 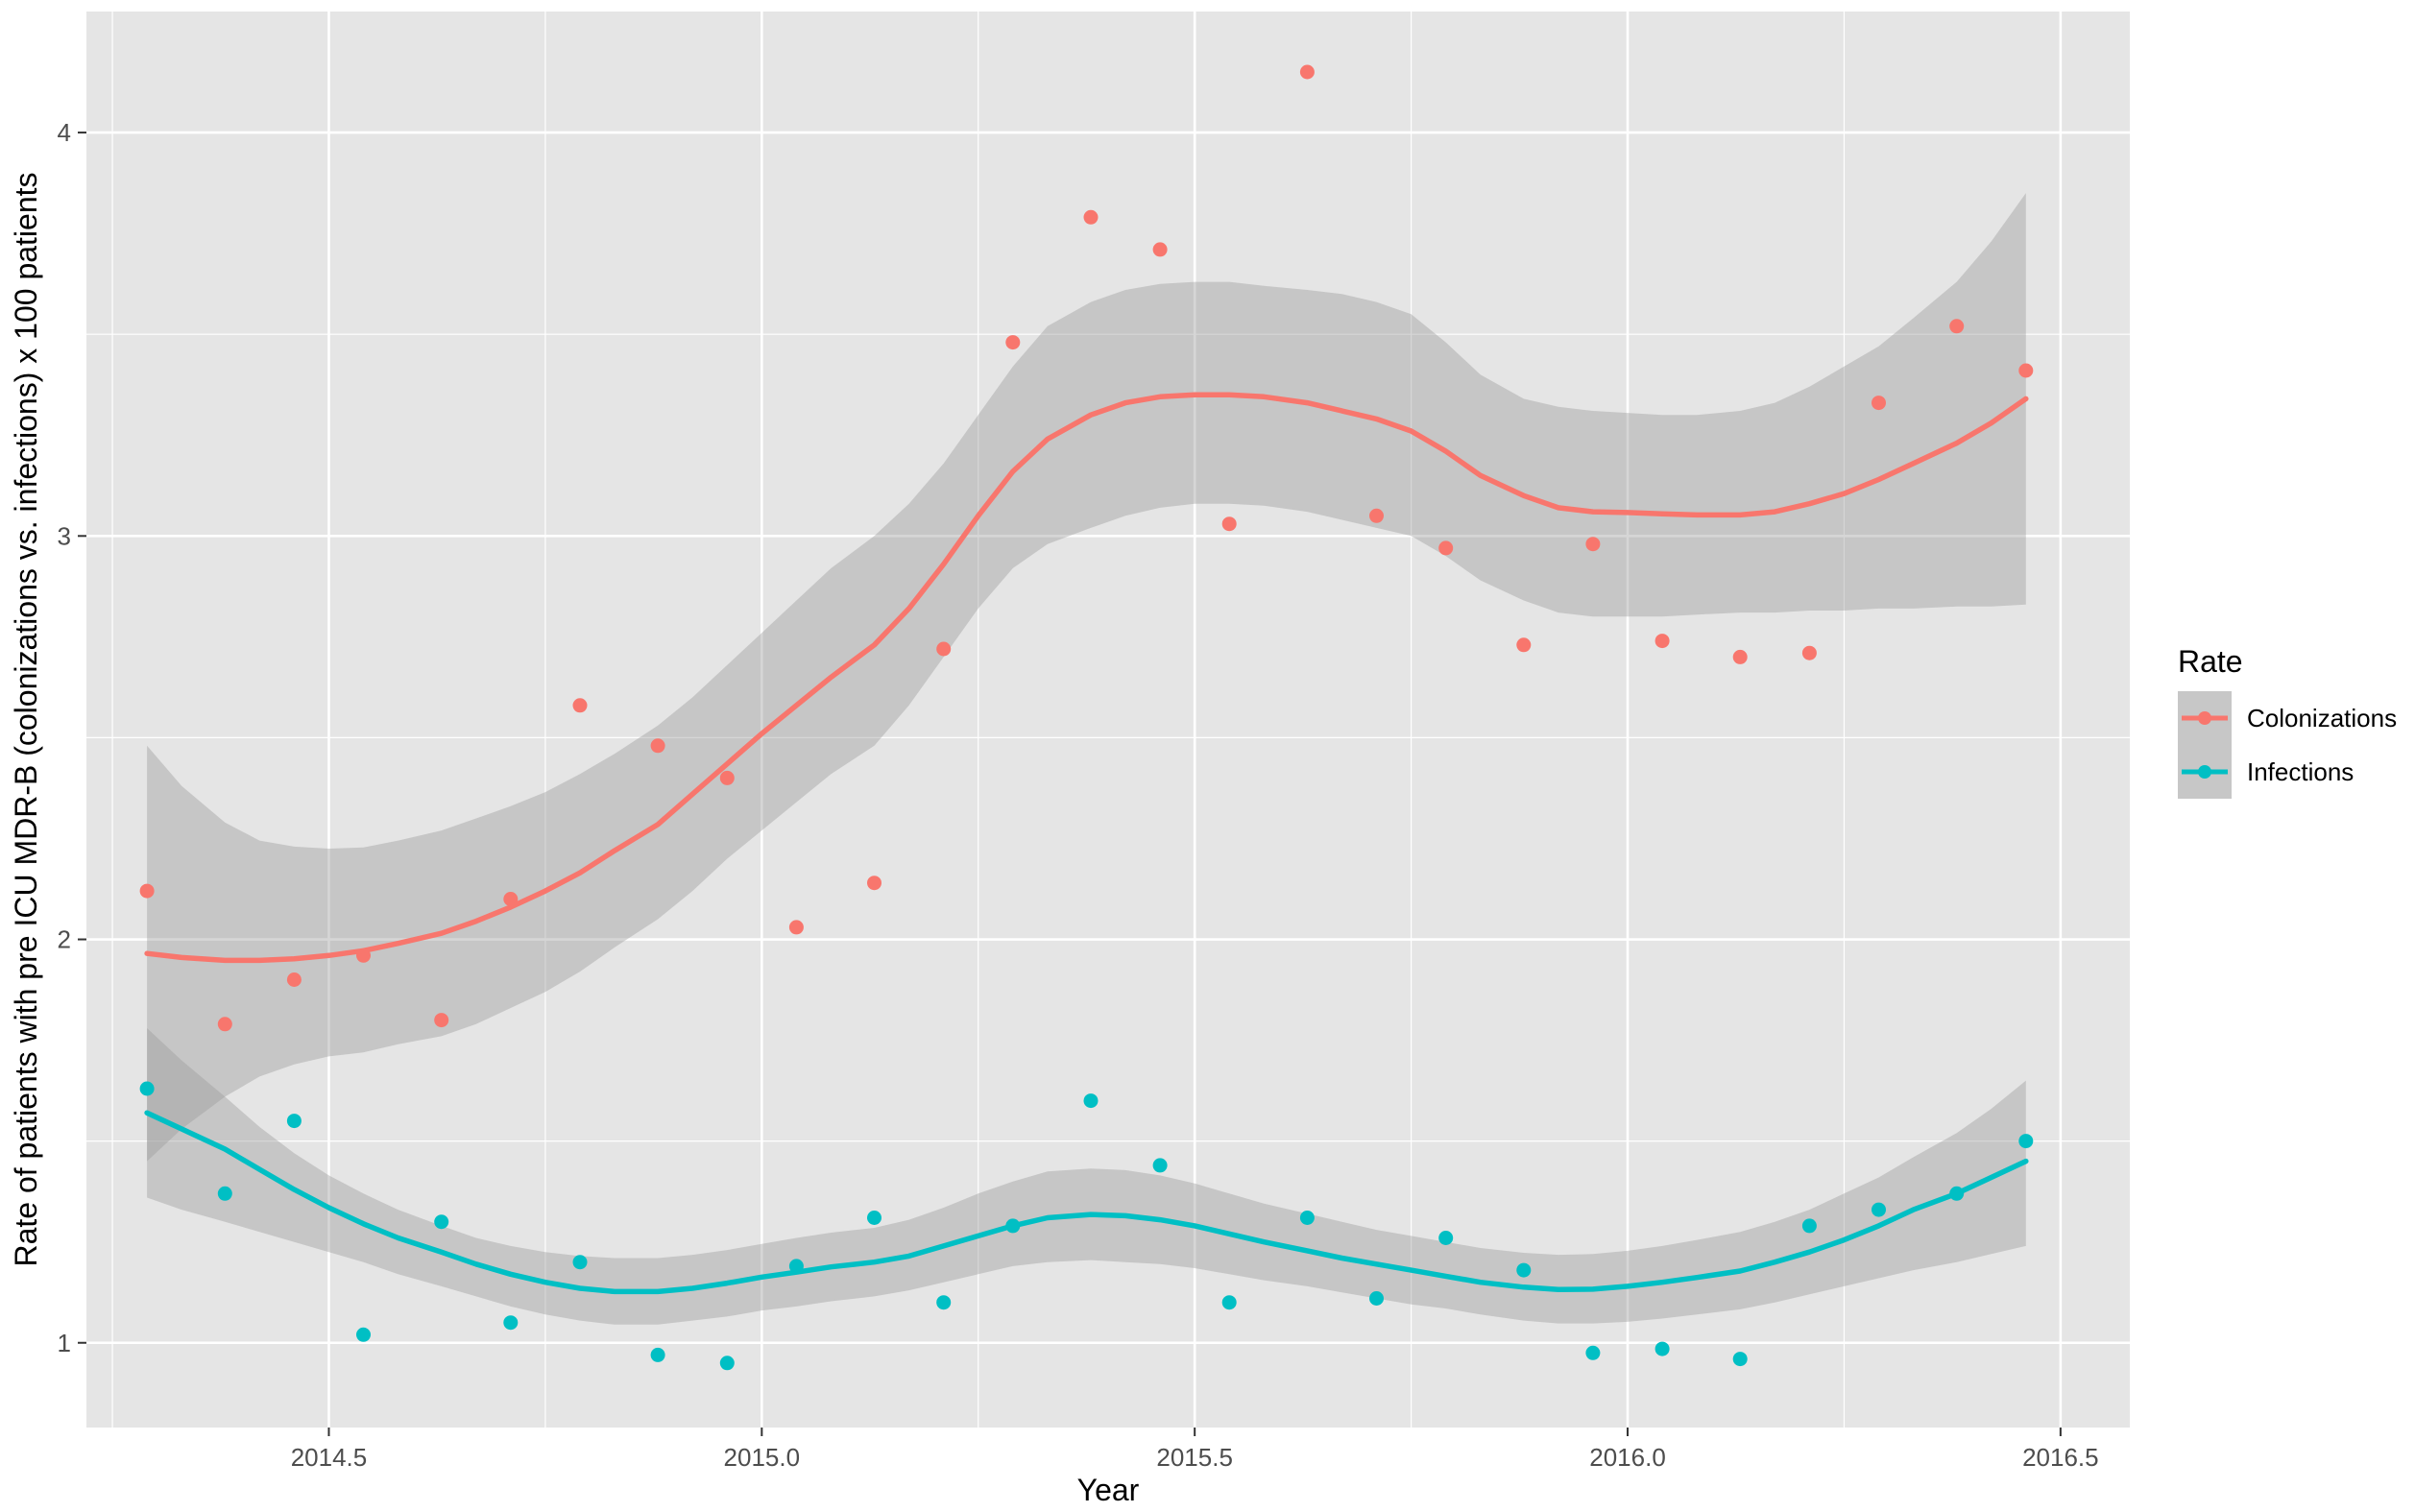 I want to click on x-tick-label: 2016.0, so click(x=1627, y=1457).